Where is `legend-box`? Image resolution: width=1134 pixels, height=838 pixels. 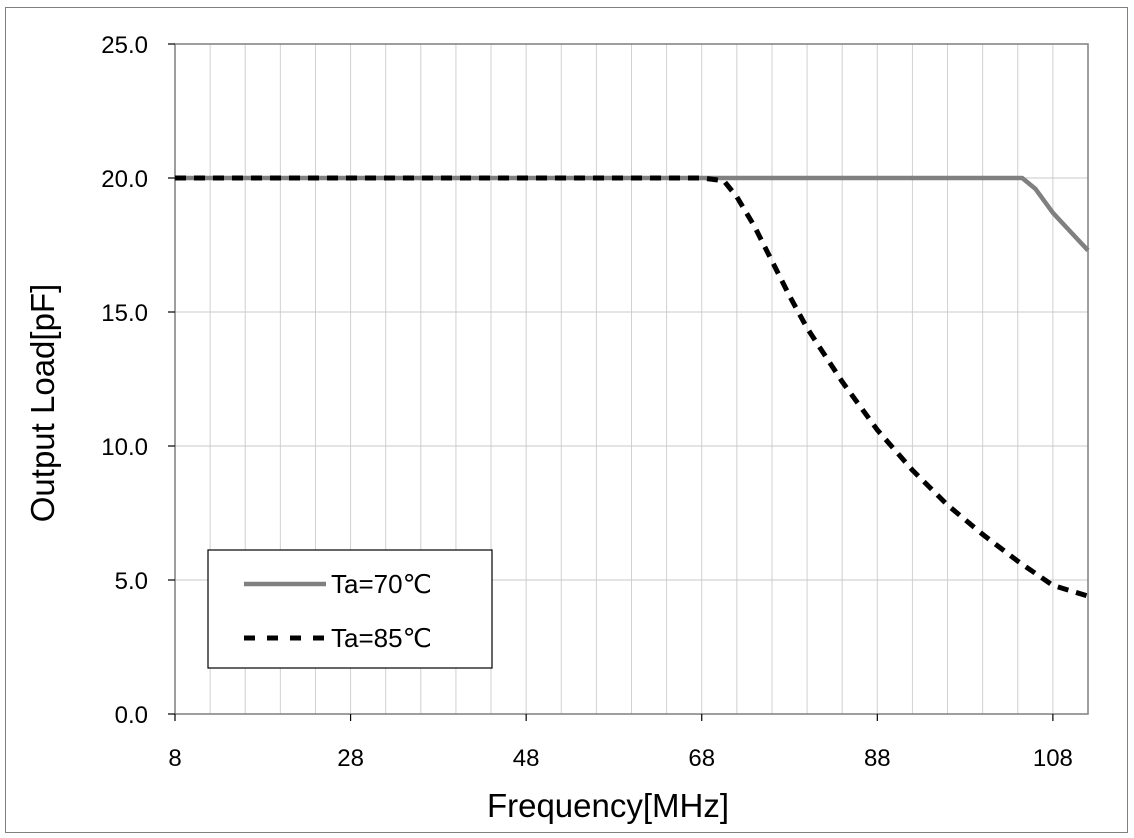
legend-box is located at coordinates (350, 609).